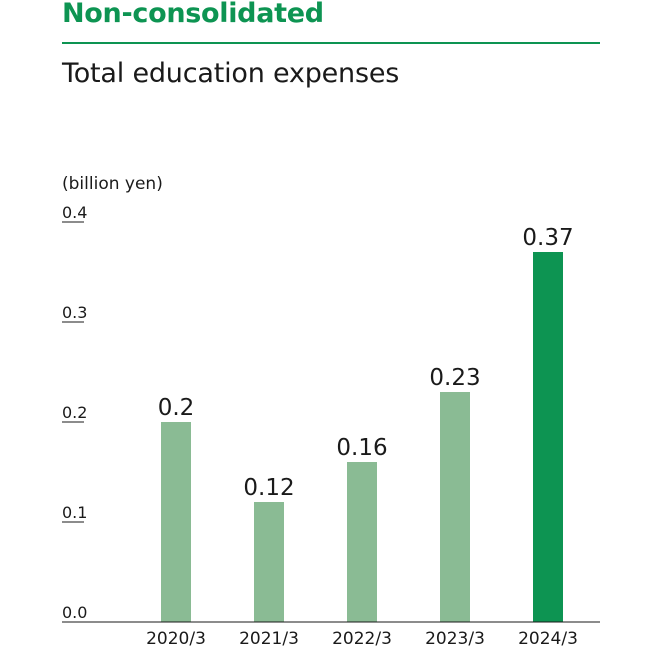 Image resolution: width=658 pixels, height=646 pixels. I want to click on y-tick-label: 0.2, so click(74, 412).